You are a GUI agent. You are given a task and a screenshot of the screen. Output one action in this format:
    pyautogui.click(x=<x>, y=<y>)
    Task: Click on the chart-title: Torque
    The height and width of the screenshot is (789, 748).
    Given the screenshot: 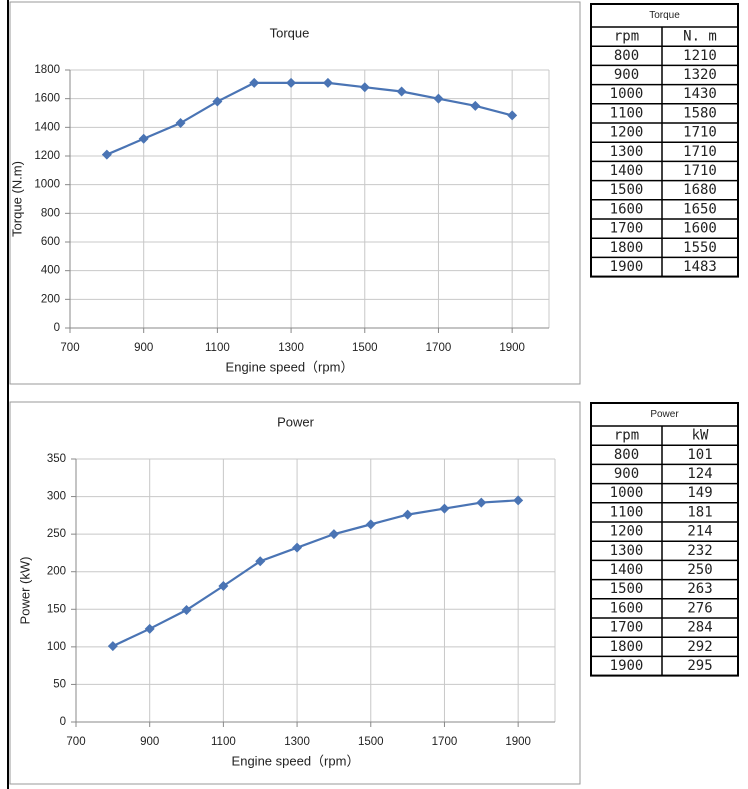 What is the action you would take?
    pyautogui.click(x=290, y=32)
    